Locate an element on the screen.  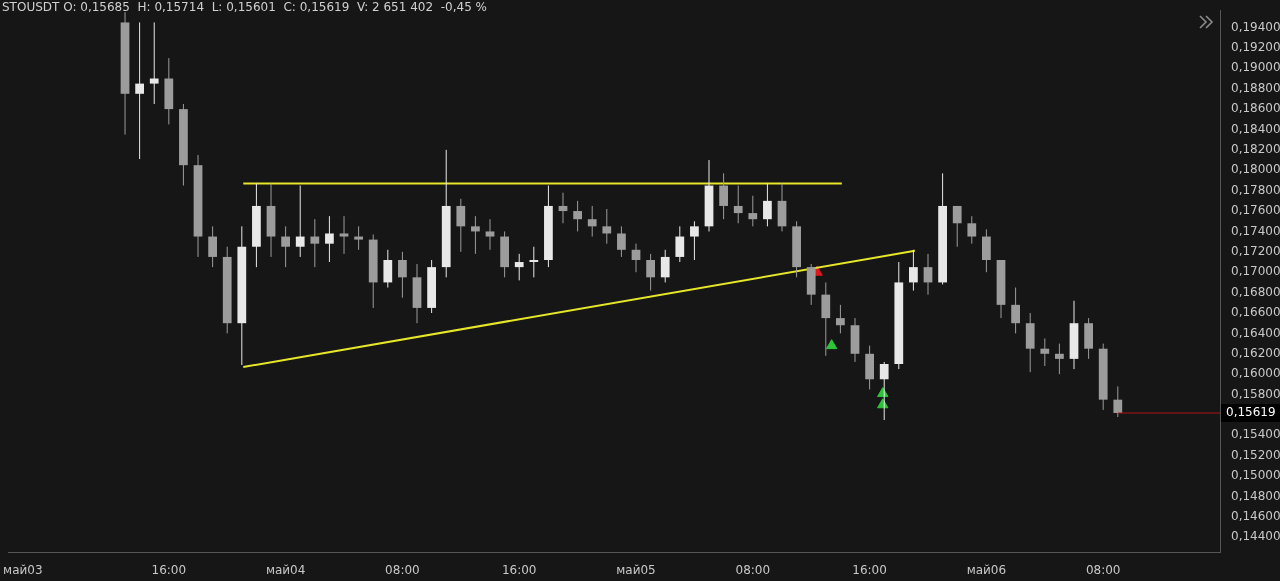
y-tick-label: 0,18400 is located at coordinates (1255, 128).